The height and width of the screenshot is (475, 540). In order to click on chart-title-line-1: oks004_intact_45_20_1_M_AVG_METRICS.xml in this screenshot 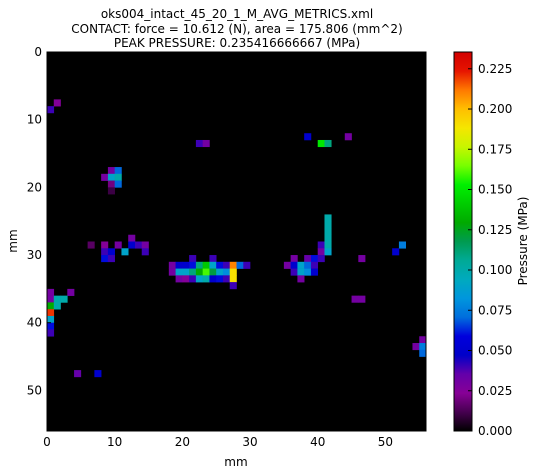, I will do `click(237, 14)`.